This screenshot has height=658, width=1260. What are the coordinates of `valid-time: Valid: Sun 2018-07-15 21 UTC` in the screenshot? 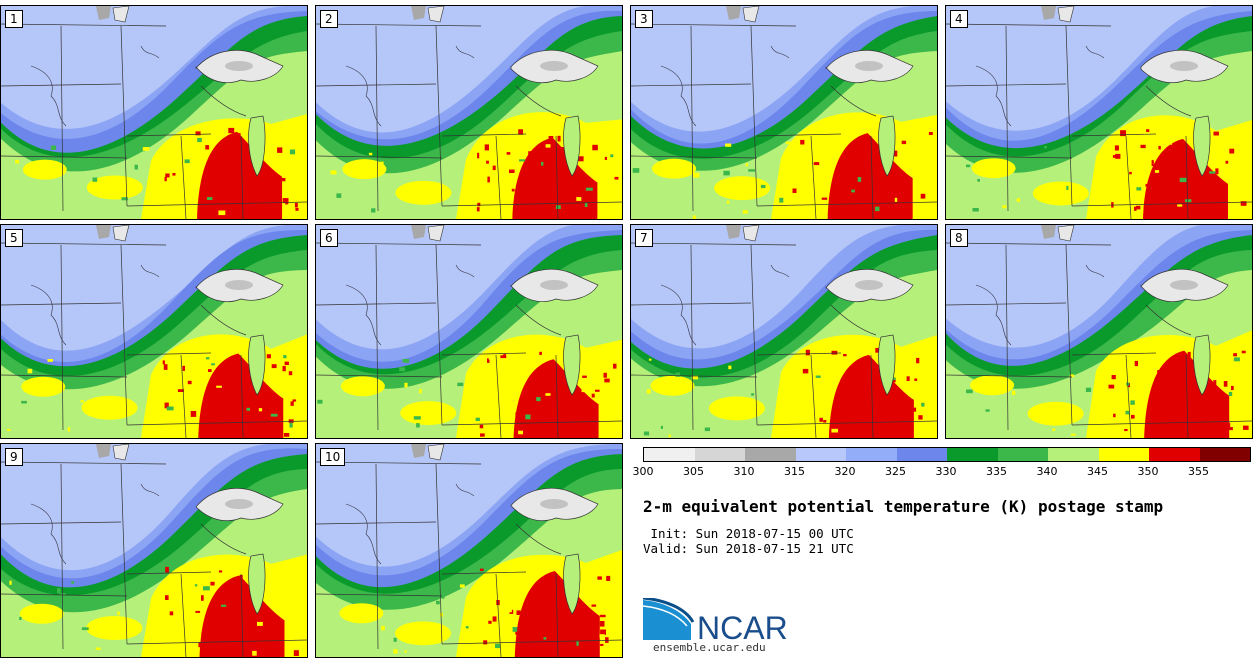 It's located at (748, 548).